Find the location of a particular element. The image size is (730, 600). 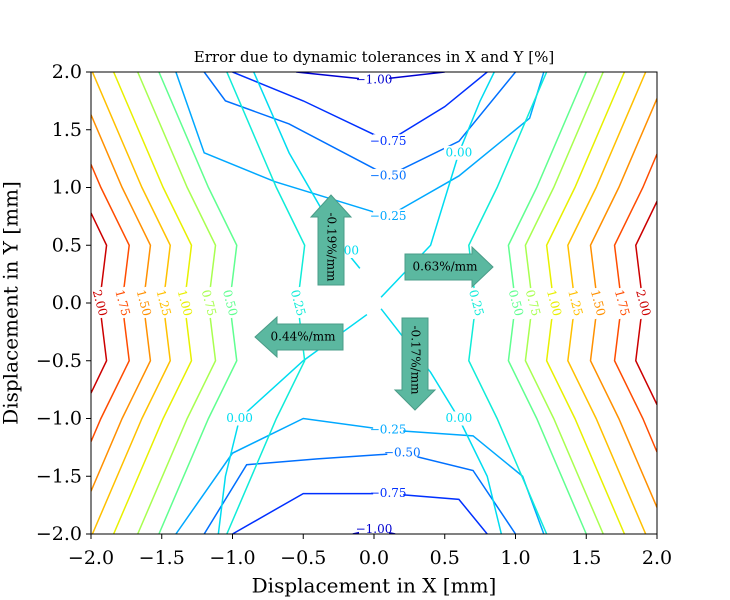

arrow-left is located at coordinates (299, 337).